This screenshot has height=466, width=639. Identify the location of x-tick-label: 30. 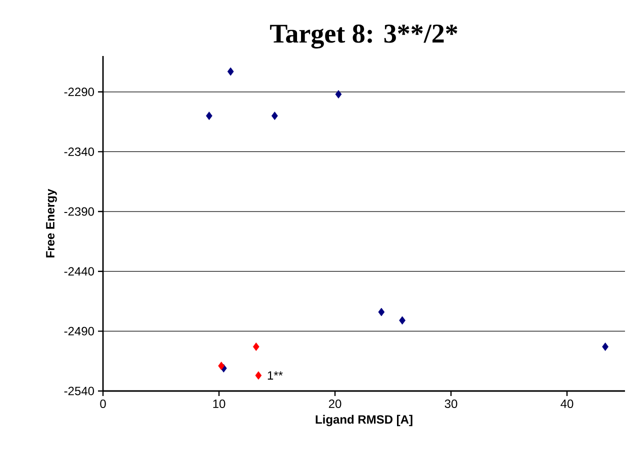
(451, 404).